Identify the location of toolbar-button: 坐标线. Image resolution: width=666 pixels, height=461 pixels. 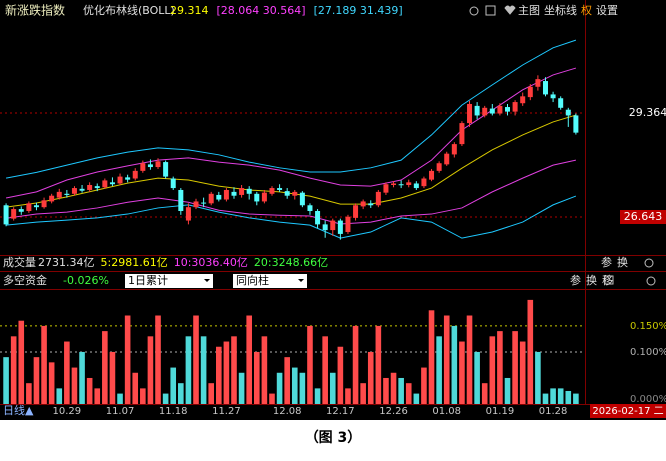
(560, 10).